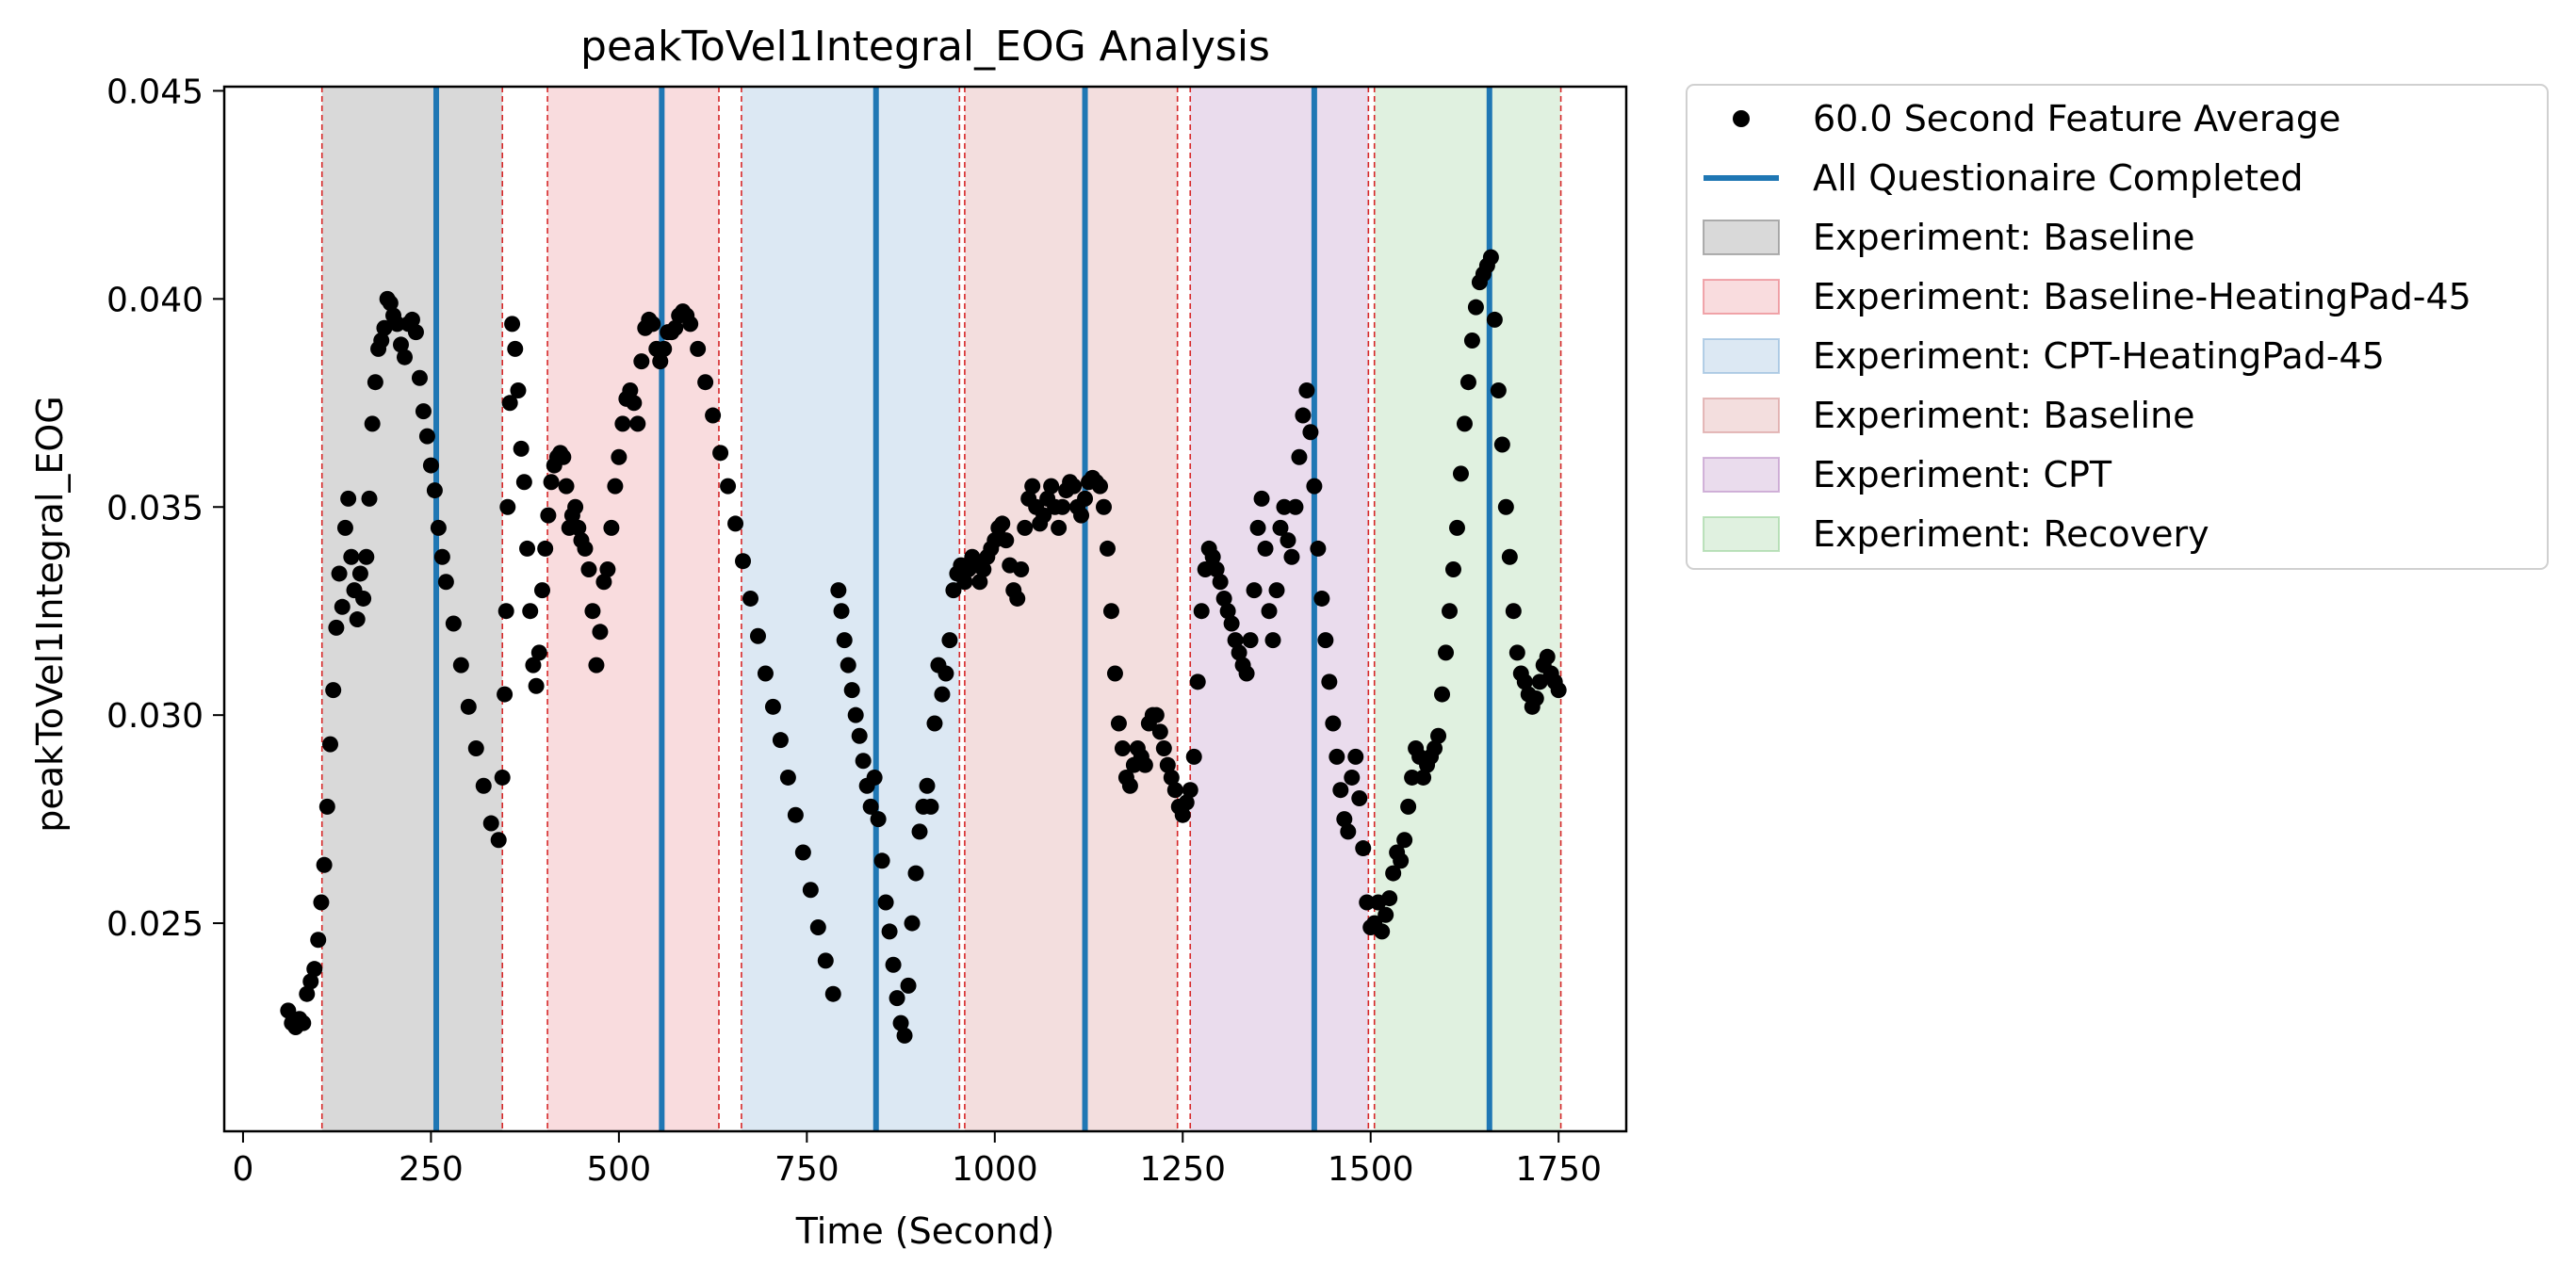 The image size is (2576, 1282). Describe the element at coordinates (2142, 296) in the screenshot. I see `legend-label: Experiment: Baseline-HeatingPad-45` at that location.